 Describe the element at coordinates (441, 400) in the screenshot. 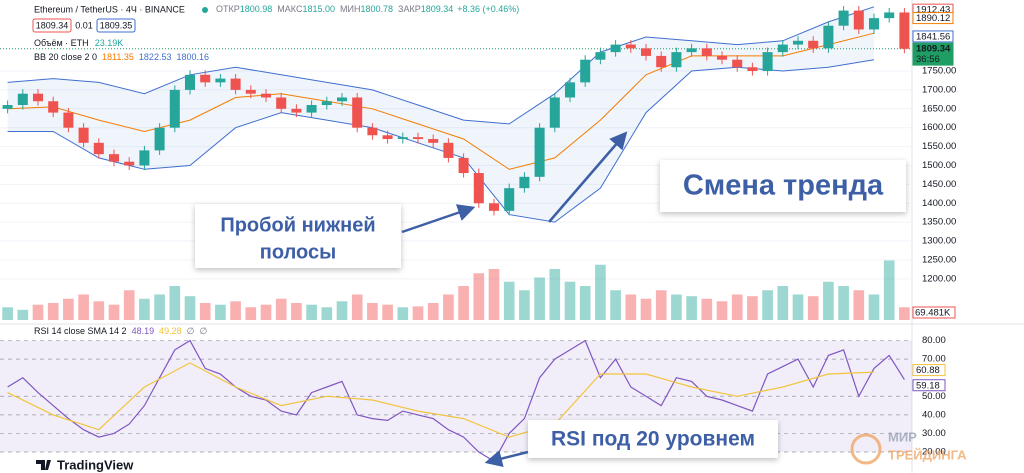

I see `rsi-sma-line` at that location.